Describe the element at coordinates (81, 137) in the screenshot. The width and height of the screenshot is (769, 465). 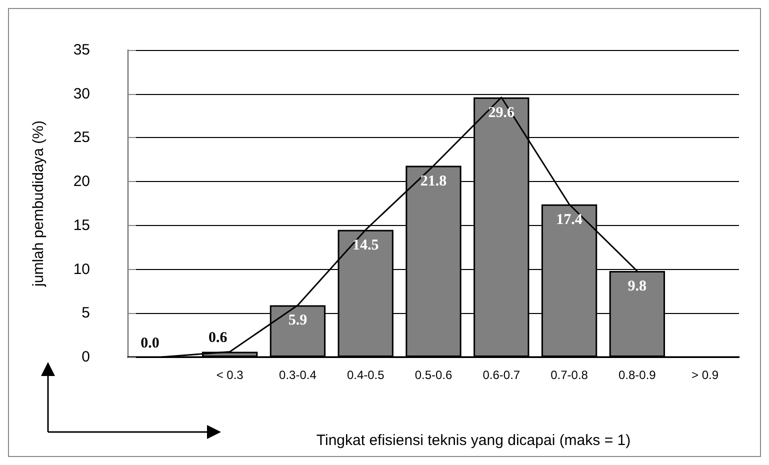
I see `y-tick-label: 25` at that location.